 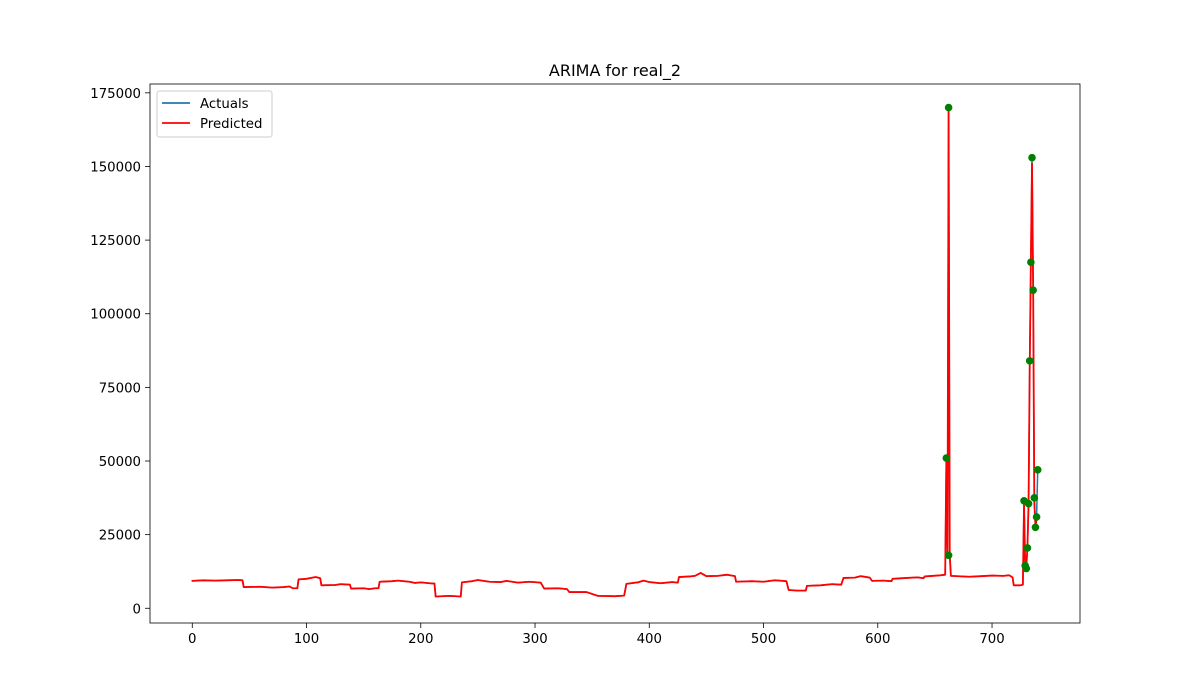 I want to click on x-tick-label: 0, so click(x=192, y=639).